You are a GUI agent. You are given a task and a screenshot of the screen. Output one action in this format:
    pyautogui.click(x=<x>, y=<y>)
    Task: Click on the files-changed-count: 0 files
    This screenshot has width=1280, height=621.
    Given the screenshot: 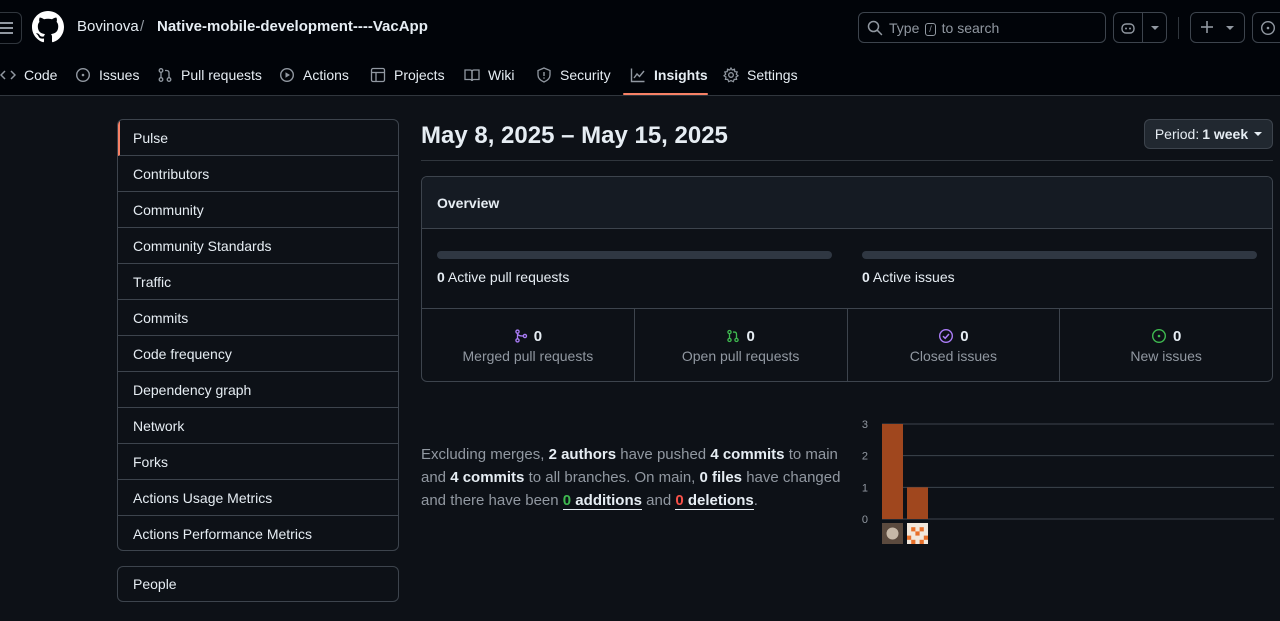 What is the action you would take?
    pyautogui.click(x=721, y=477)
    